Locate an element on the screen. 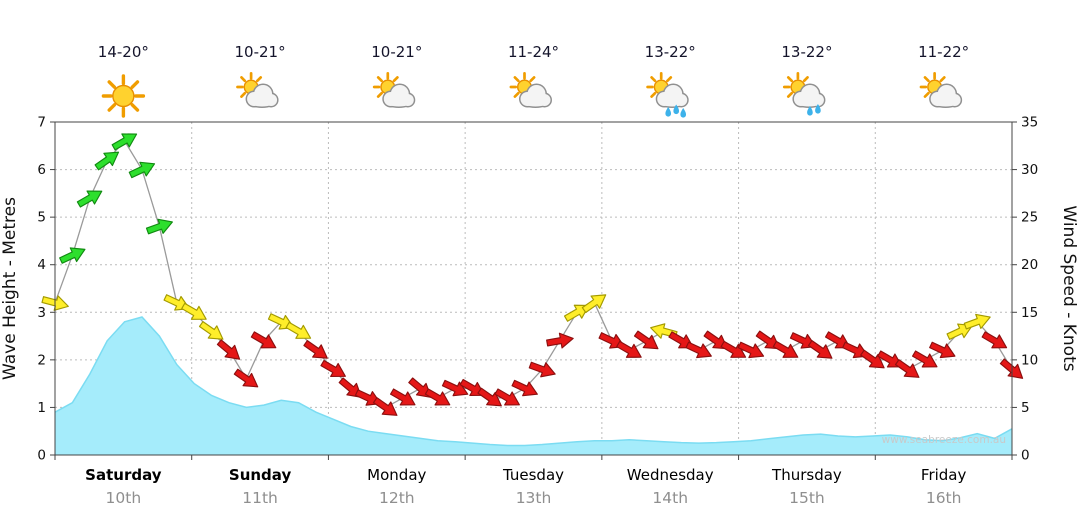  svg-text: 3 is located at coordinates (41, 313).